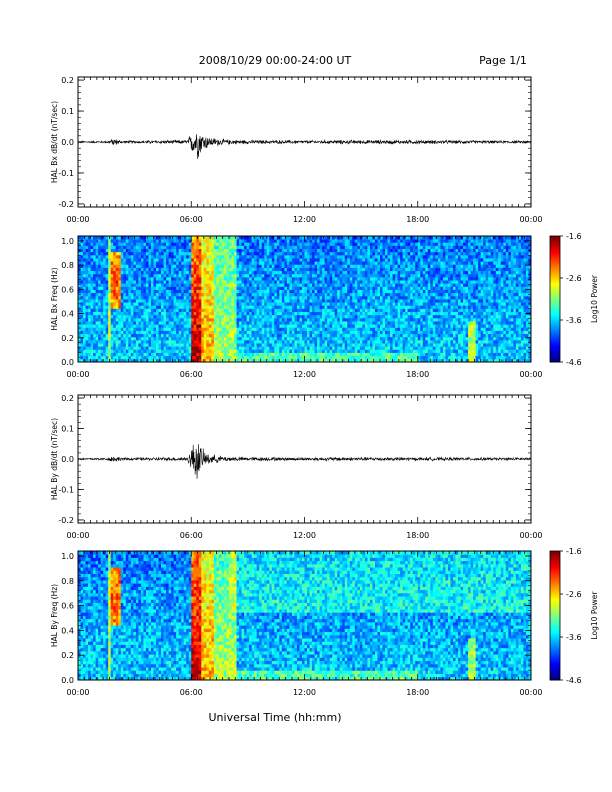  Describe the element at coordinates (275, 717) in the screenshot. I see `x-axis-label: Universal Time (hh:mm)` at that location.